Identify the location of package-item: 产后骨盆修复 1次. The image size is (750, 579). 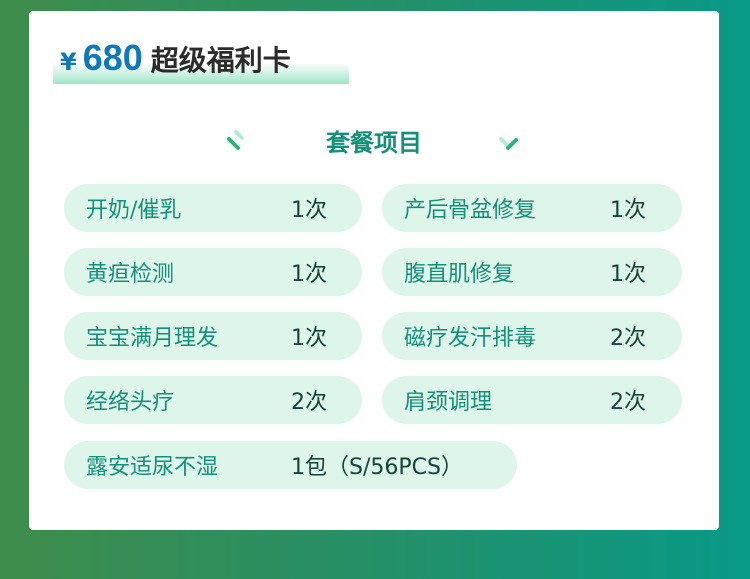
(532, 208).